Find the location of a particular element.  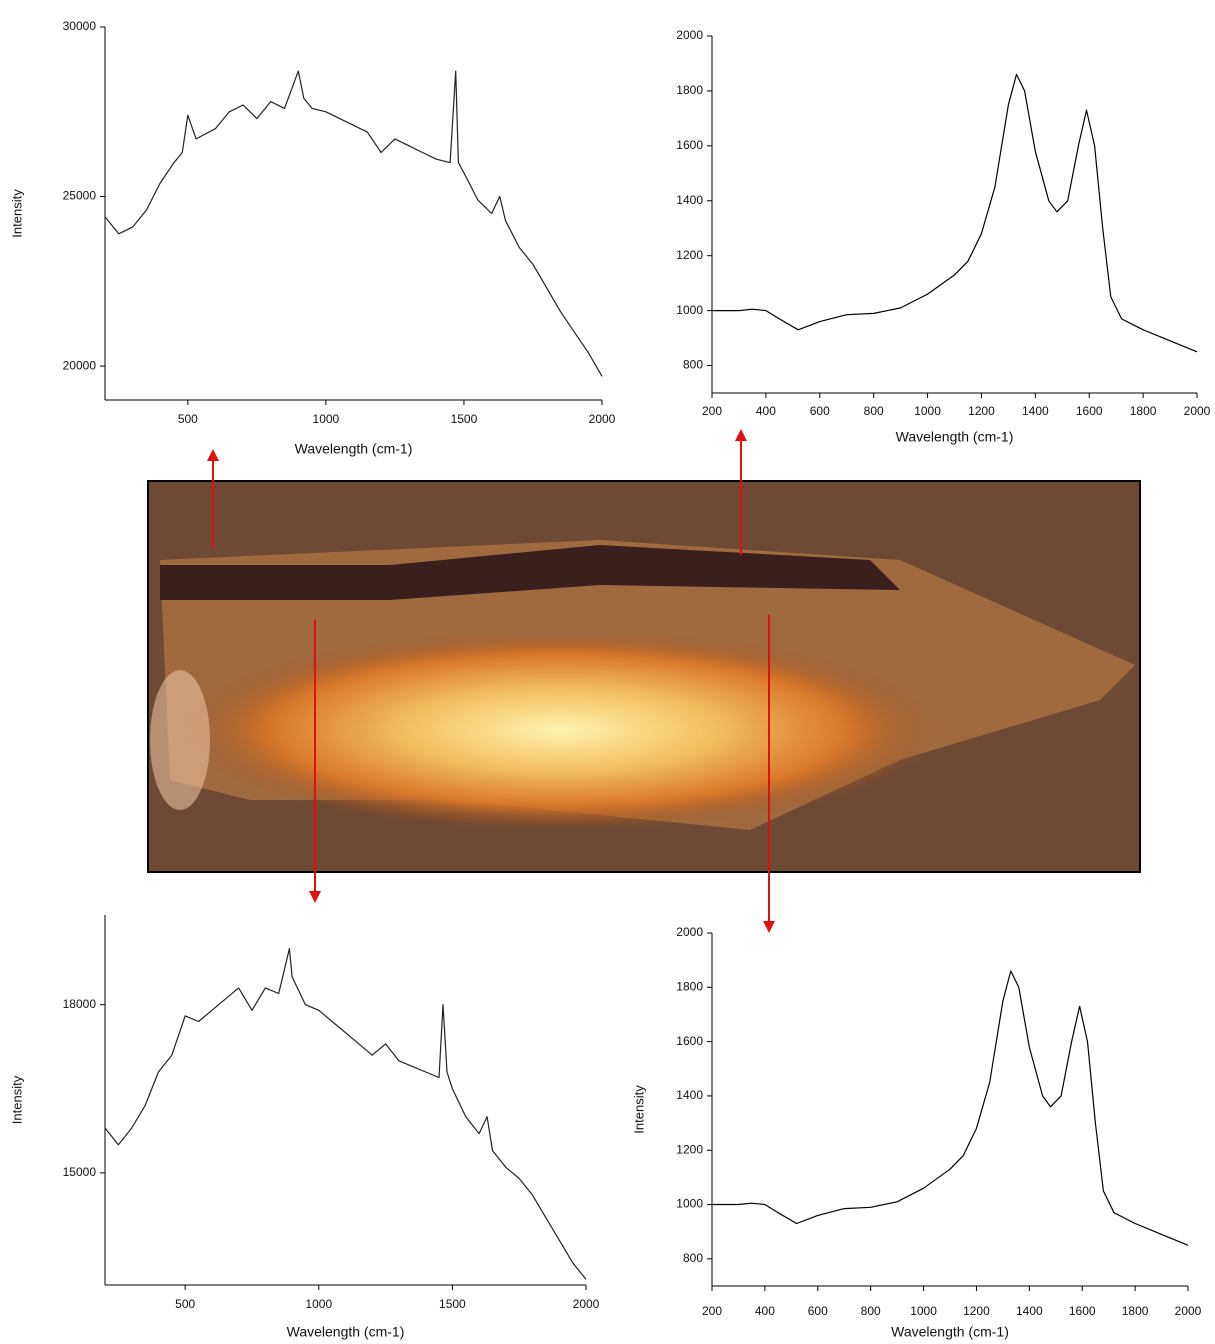

y-tick-label: 18000 is located at coordinates (80, 1004).